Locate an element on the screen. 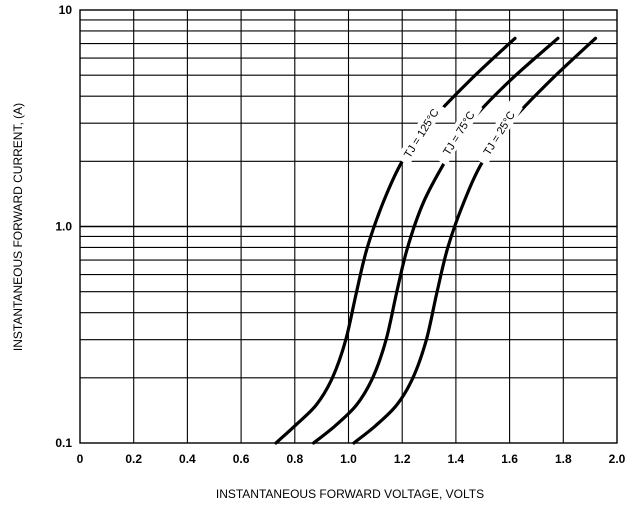  x-tick-label: 0 is located at coordinates (80, 459).